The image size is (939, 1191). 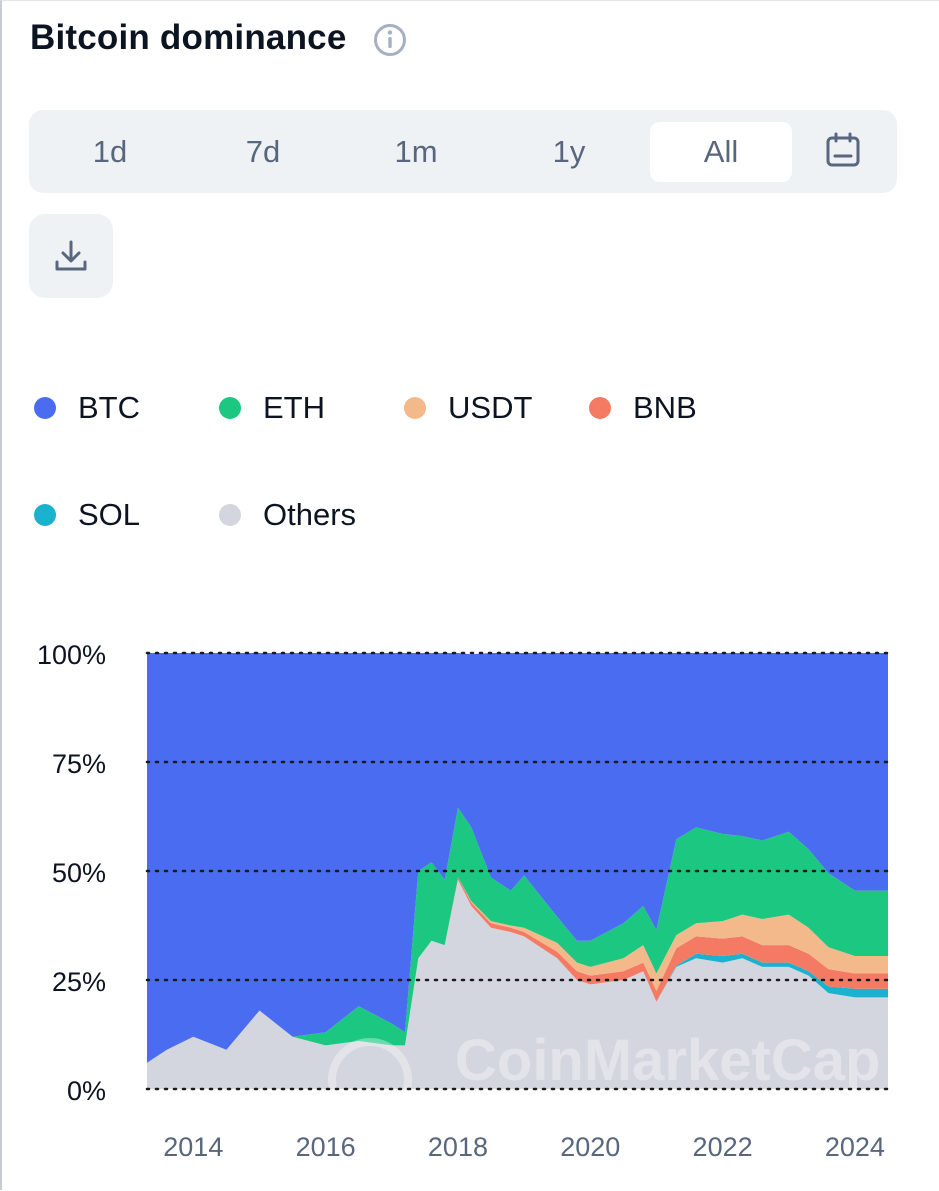 What do you see at coordinates (79, 764) in the screenshot?
I see `y-tick-label: 75%` at bounding box center [79, 764].